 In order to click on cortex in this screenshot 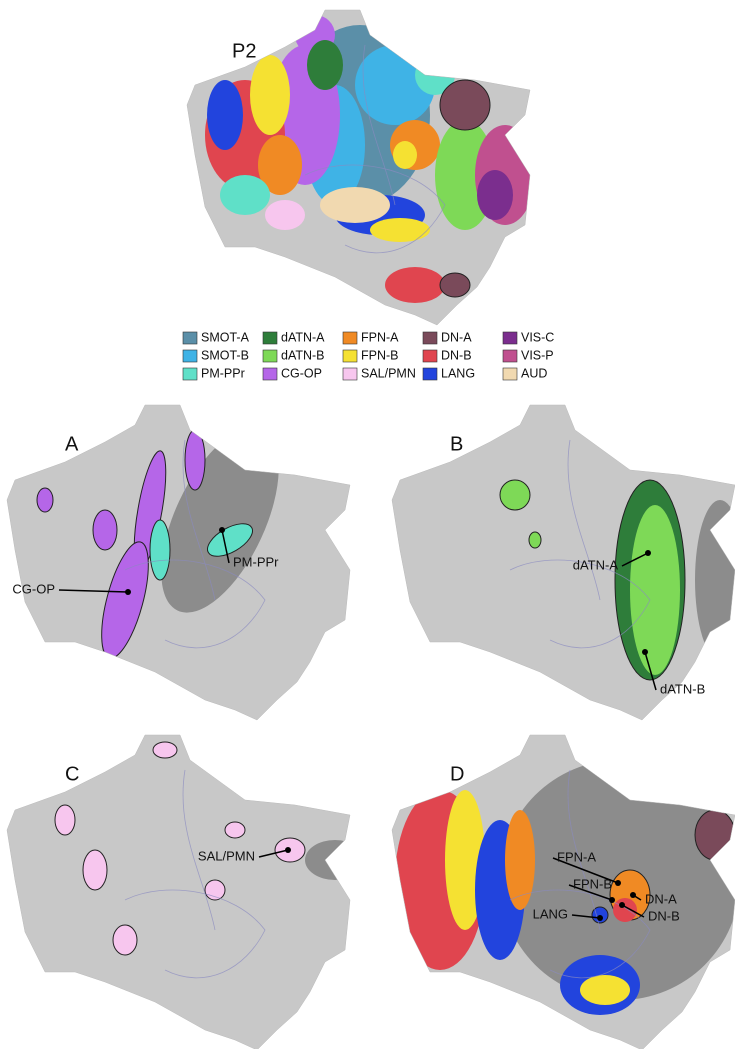, I will do `click(178, 892)`.